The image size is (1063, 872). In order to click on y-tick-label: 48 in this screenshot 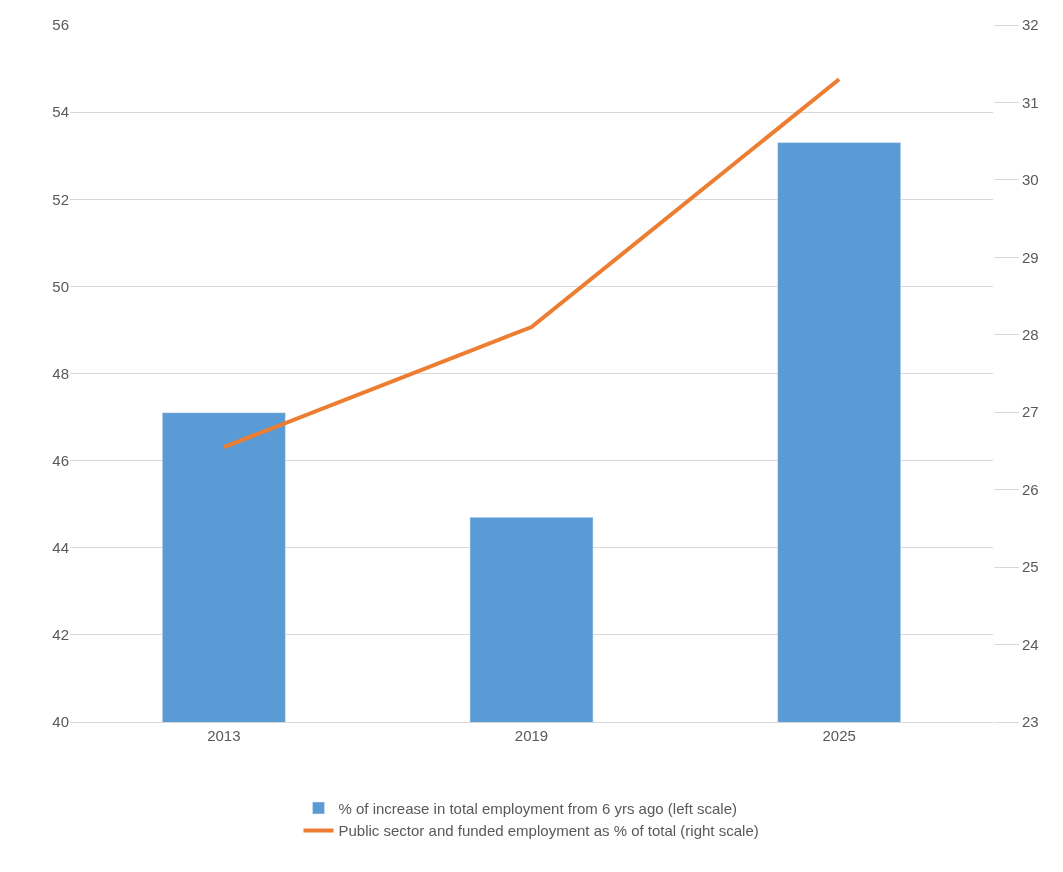, I will do `click(60, 373)`.